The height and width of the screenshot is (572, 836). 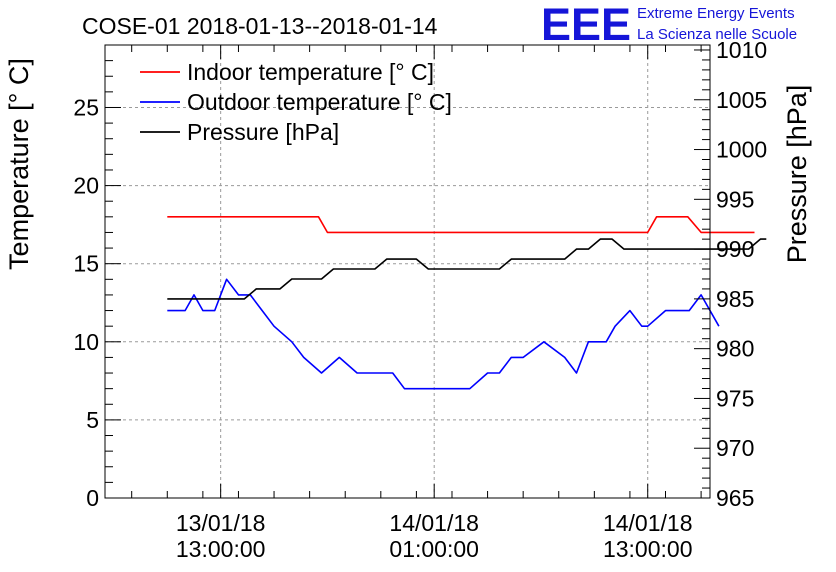 I want to click on legend-label-2: Outdoor temperature [° C], so click(x=319, y=102).